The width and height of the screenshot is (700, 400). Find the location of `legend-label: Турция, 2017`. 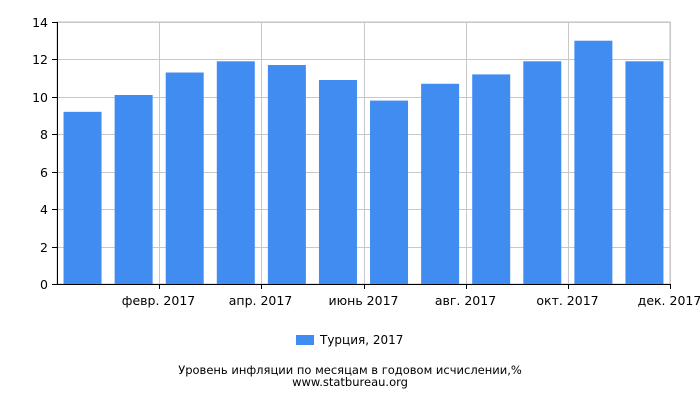

legend-label: Турция, 2017 is located at coordinates (362, 340).